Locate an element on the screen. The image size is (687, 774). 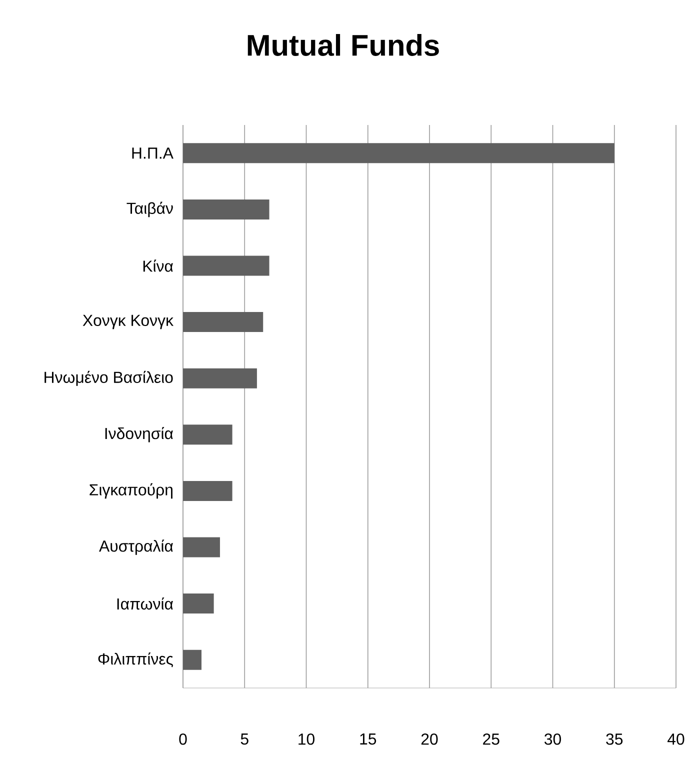
x-tick-label: 25 is located at coordinates (491, 739).